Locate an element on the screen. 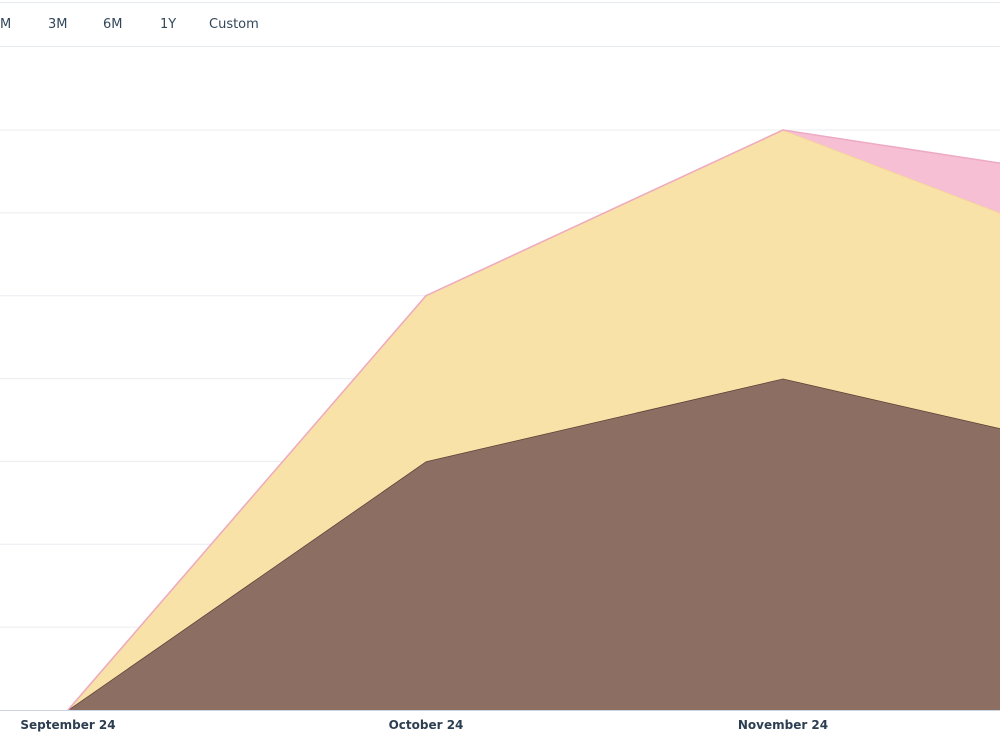 The width and height of the screenshot is (1000, 750). x-tick-label: November 24 is located at coordinates (783, 725).